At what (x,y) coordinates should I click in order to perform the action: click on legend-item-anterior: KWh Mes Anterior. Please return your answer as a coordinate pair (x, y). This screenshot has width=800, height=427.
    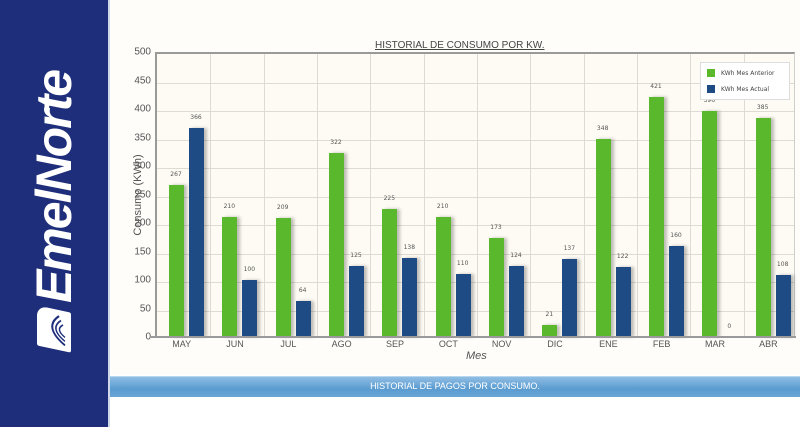
    Looking at the image, I should click on (741, 73).